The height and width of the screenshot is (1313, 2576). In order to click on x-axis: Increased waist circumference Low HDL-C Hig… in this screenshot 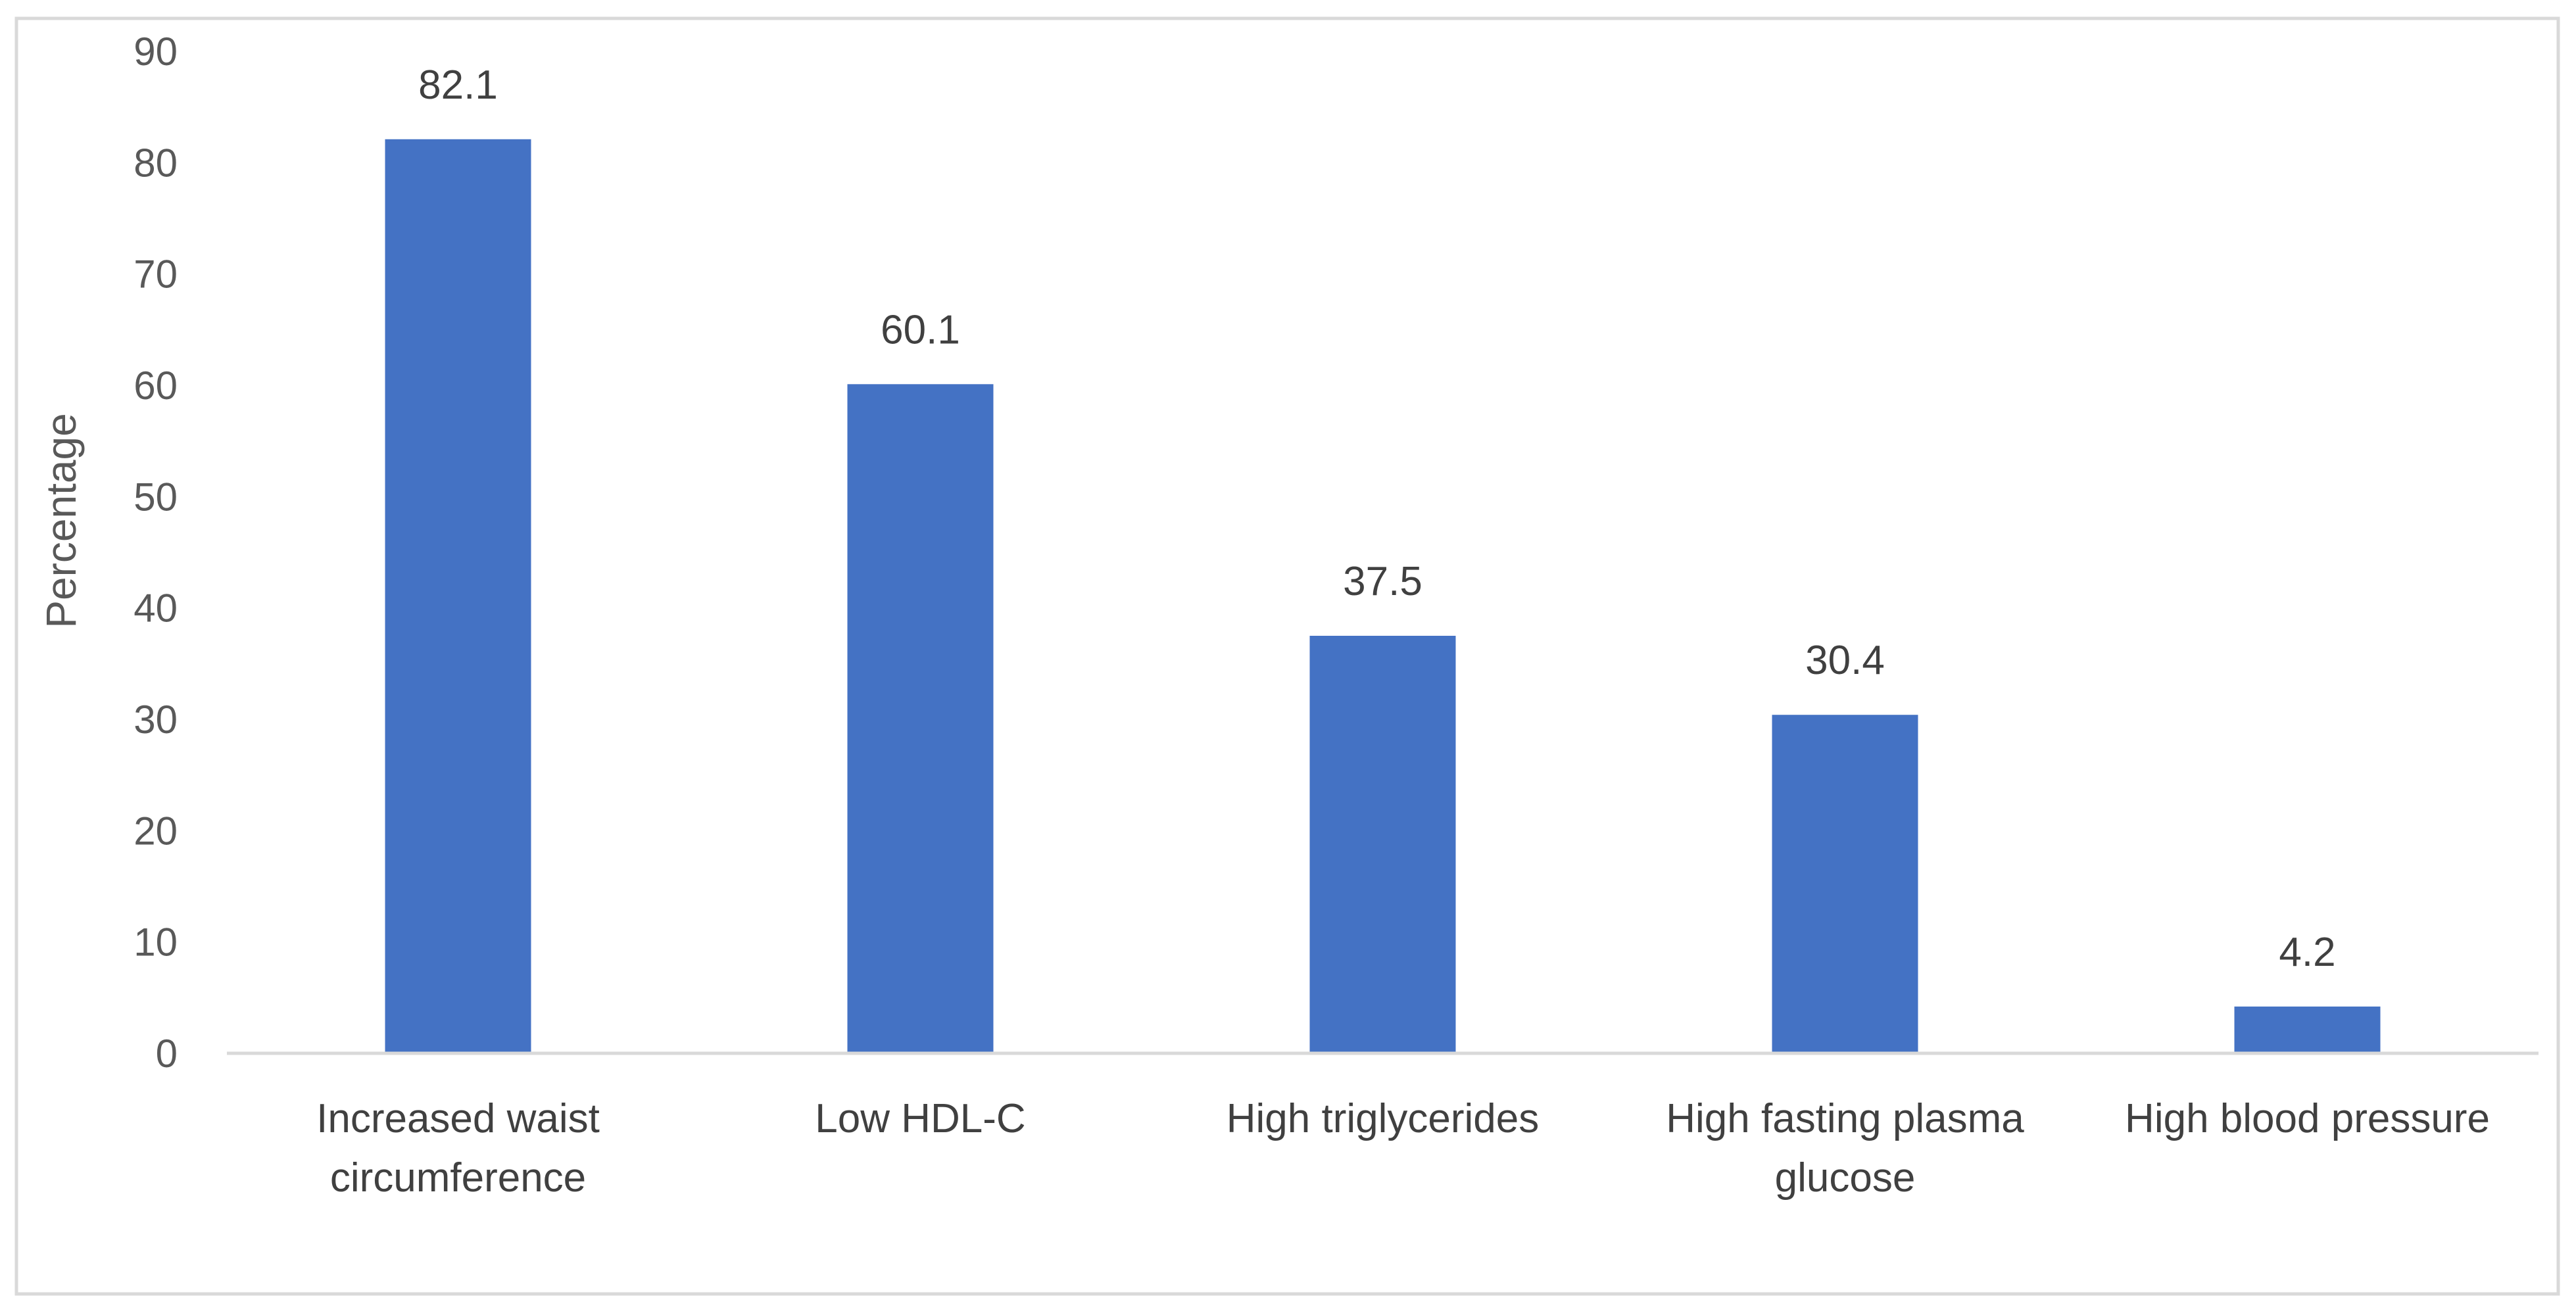, I will do `click(1403, 1148)`.